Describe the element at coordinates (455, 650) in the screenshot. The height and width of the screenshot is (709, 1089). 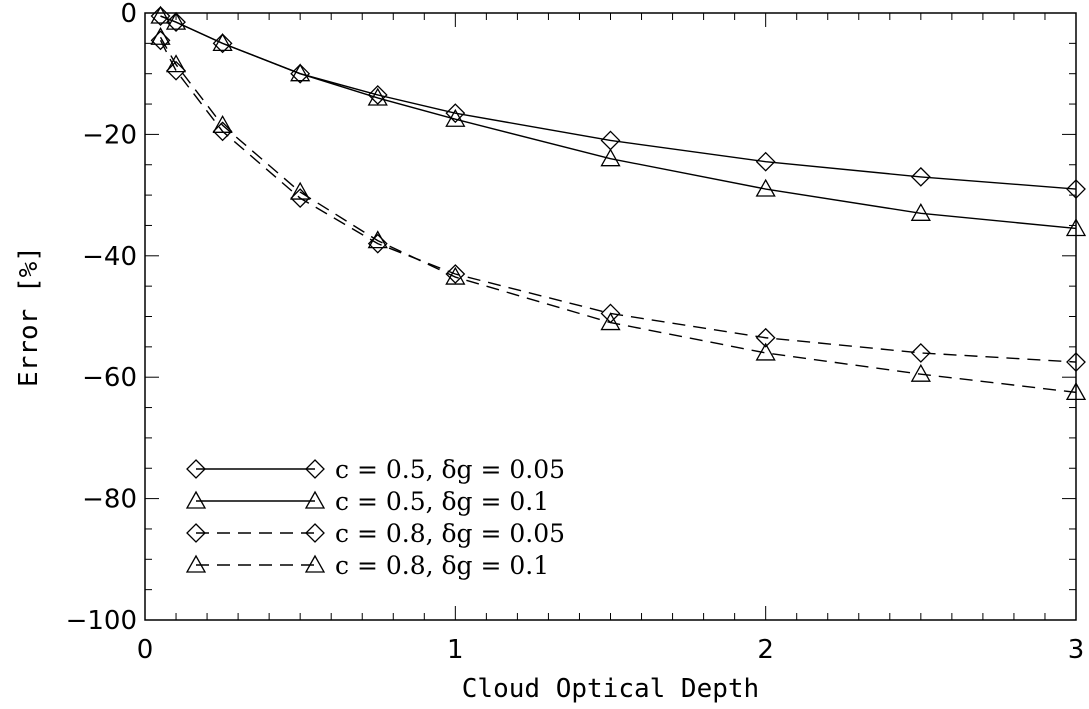
I see `x-tick-label: 1` at that location.